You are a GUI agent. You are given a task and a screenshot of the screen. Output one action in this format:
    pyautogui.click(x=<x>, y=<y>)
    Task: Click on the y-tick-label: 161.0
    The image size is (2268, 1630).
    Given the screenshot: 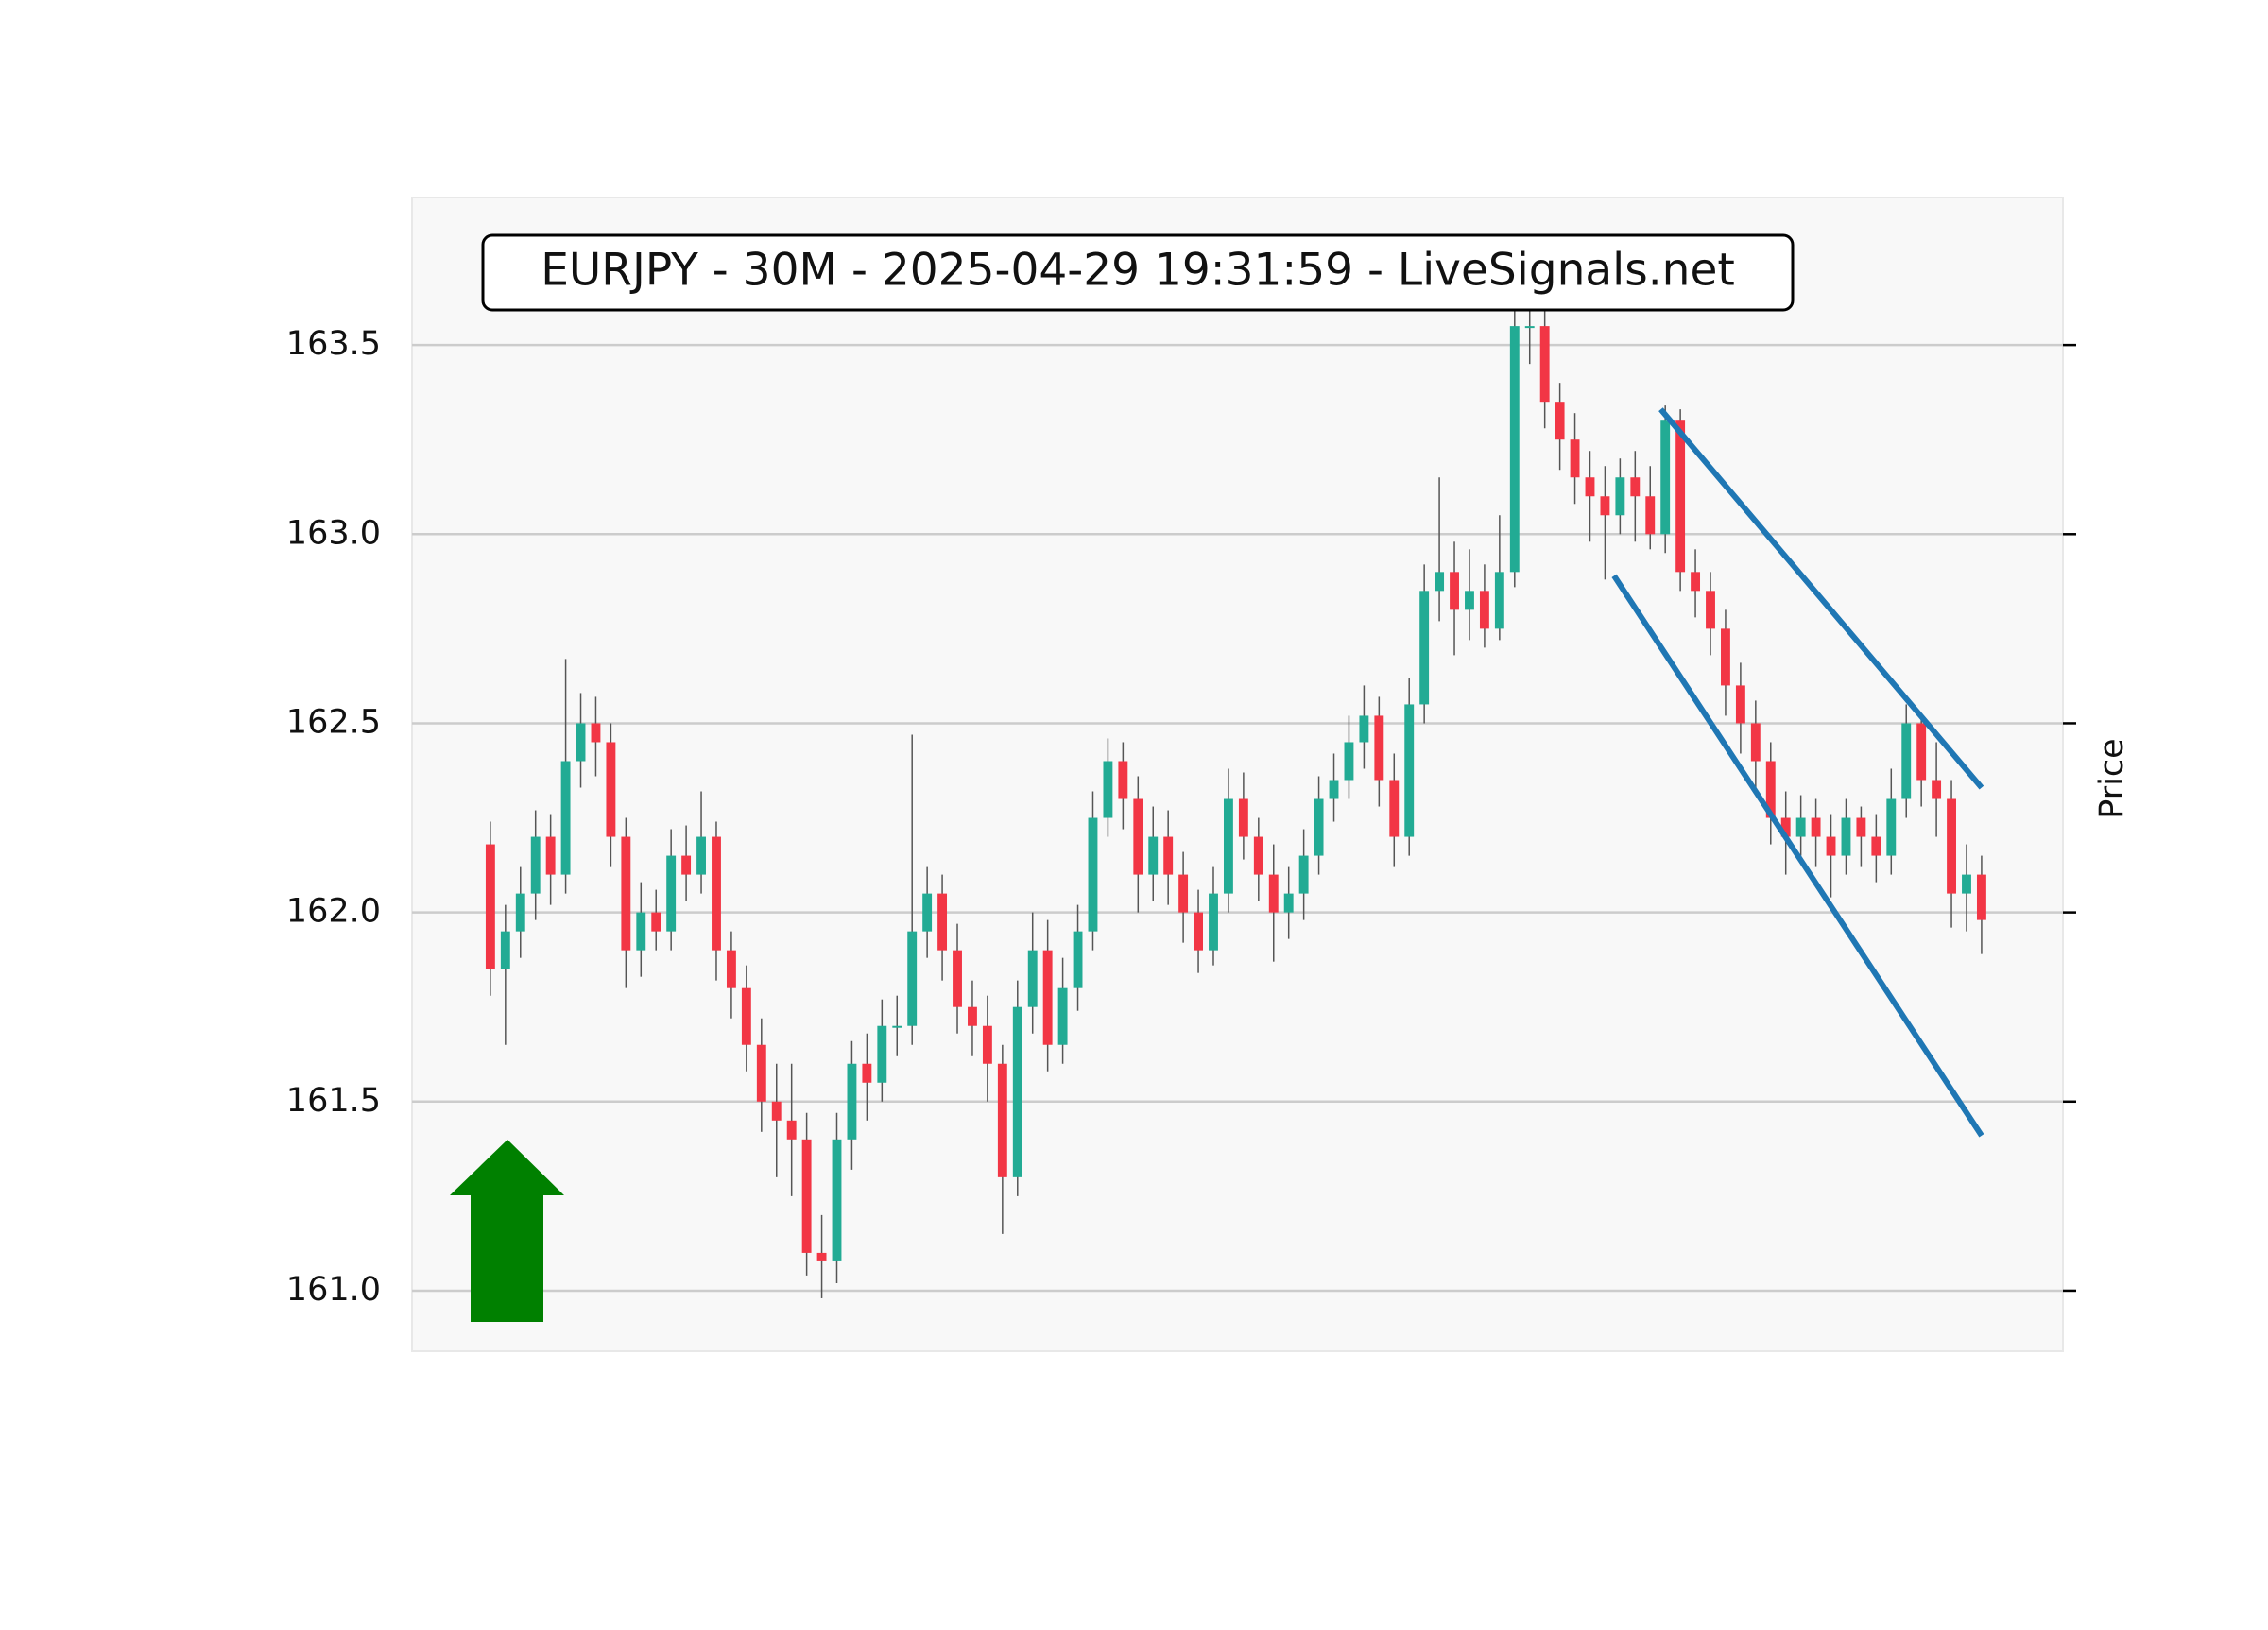 What is the action you would take?
    pyautogui.click(x=333, y=1290)
    